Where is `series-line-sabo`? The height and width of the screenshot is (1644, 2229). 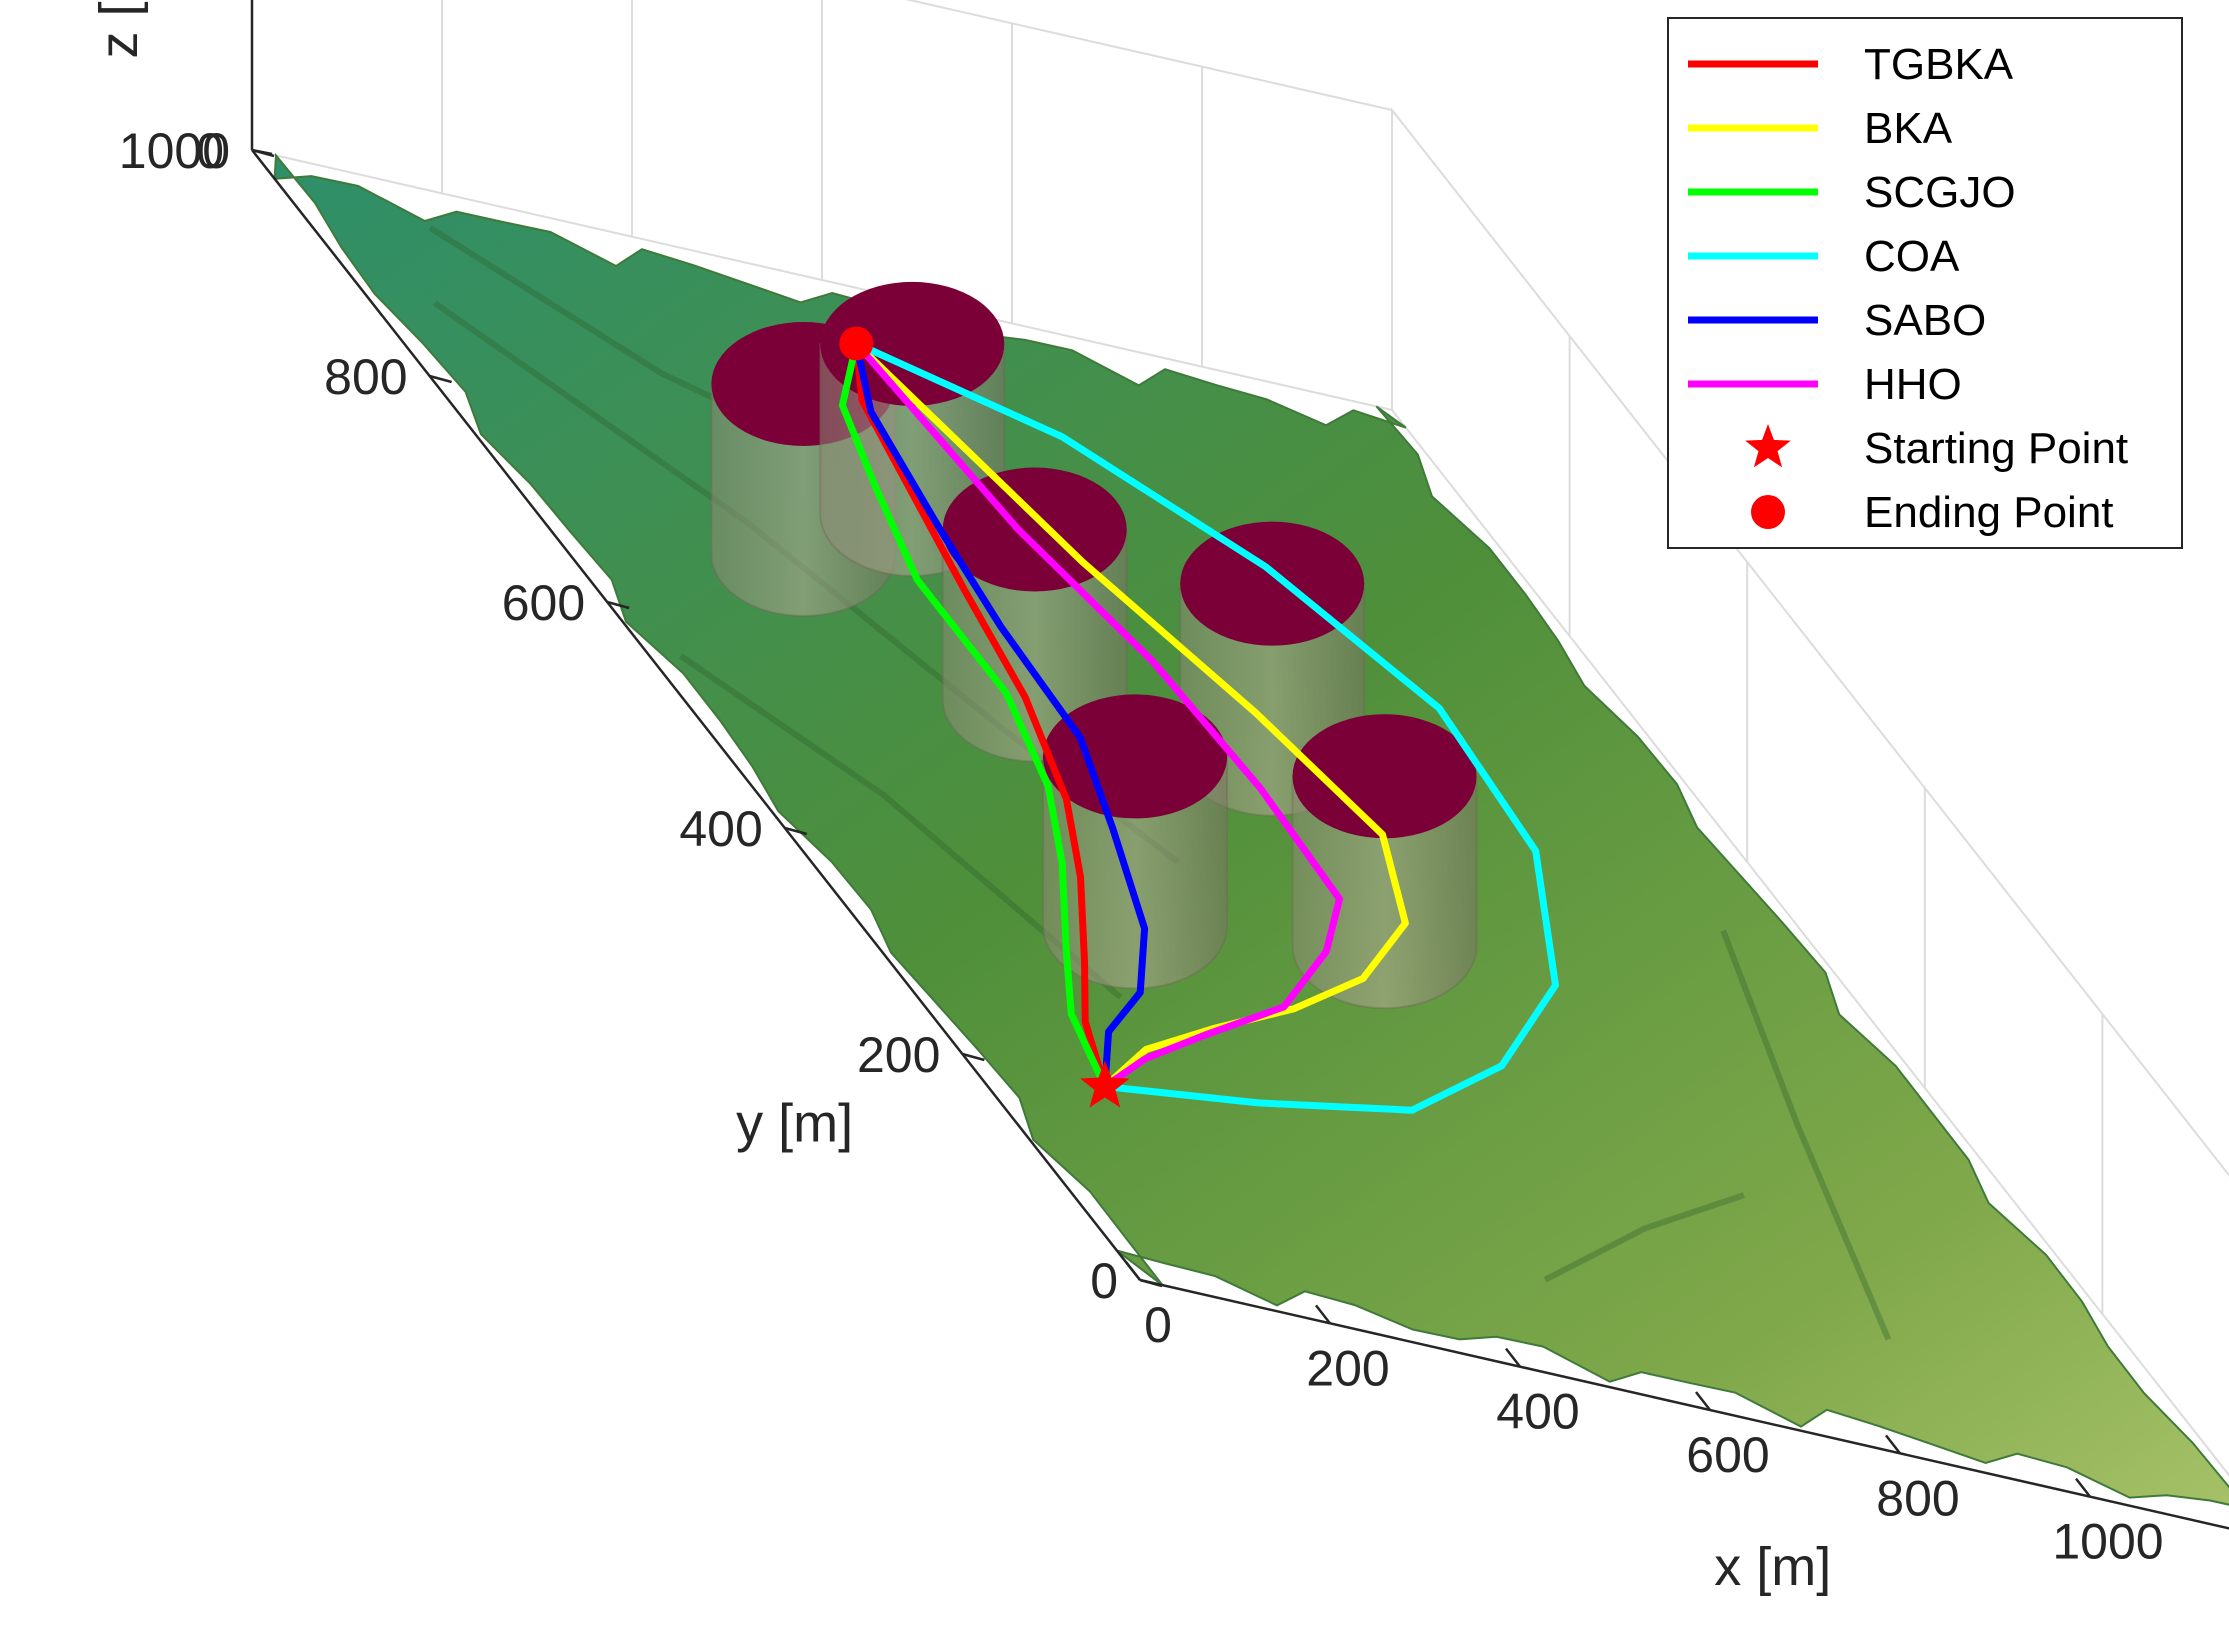 series-line-sabo is located at coordinates (1000, 715).